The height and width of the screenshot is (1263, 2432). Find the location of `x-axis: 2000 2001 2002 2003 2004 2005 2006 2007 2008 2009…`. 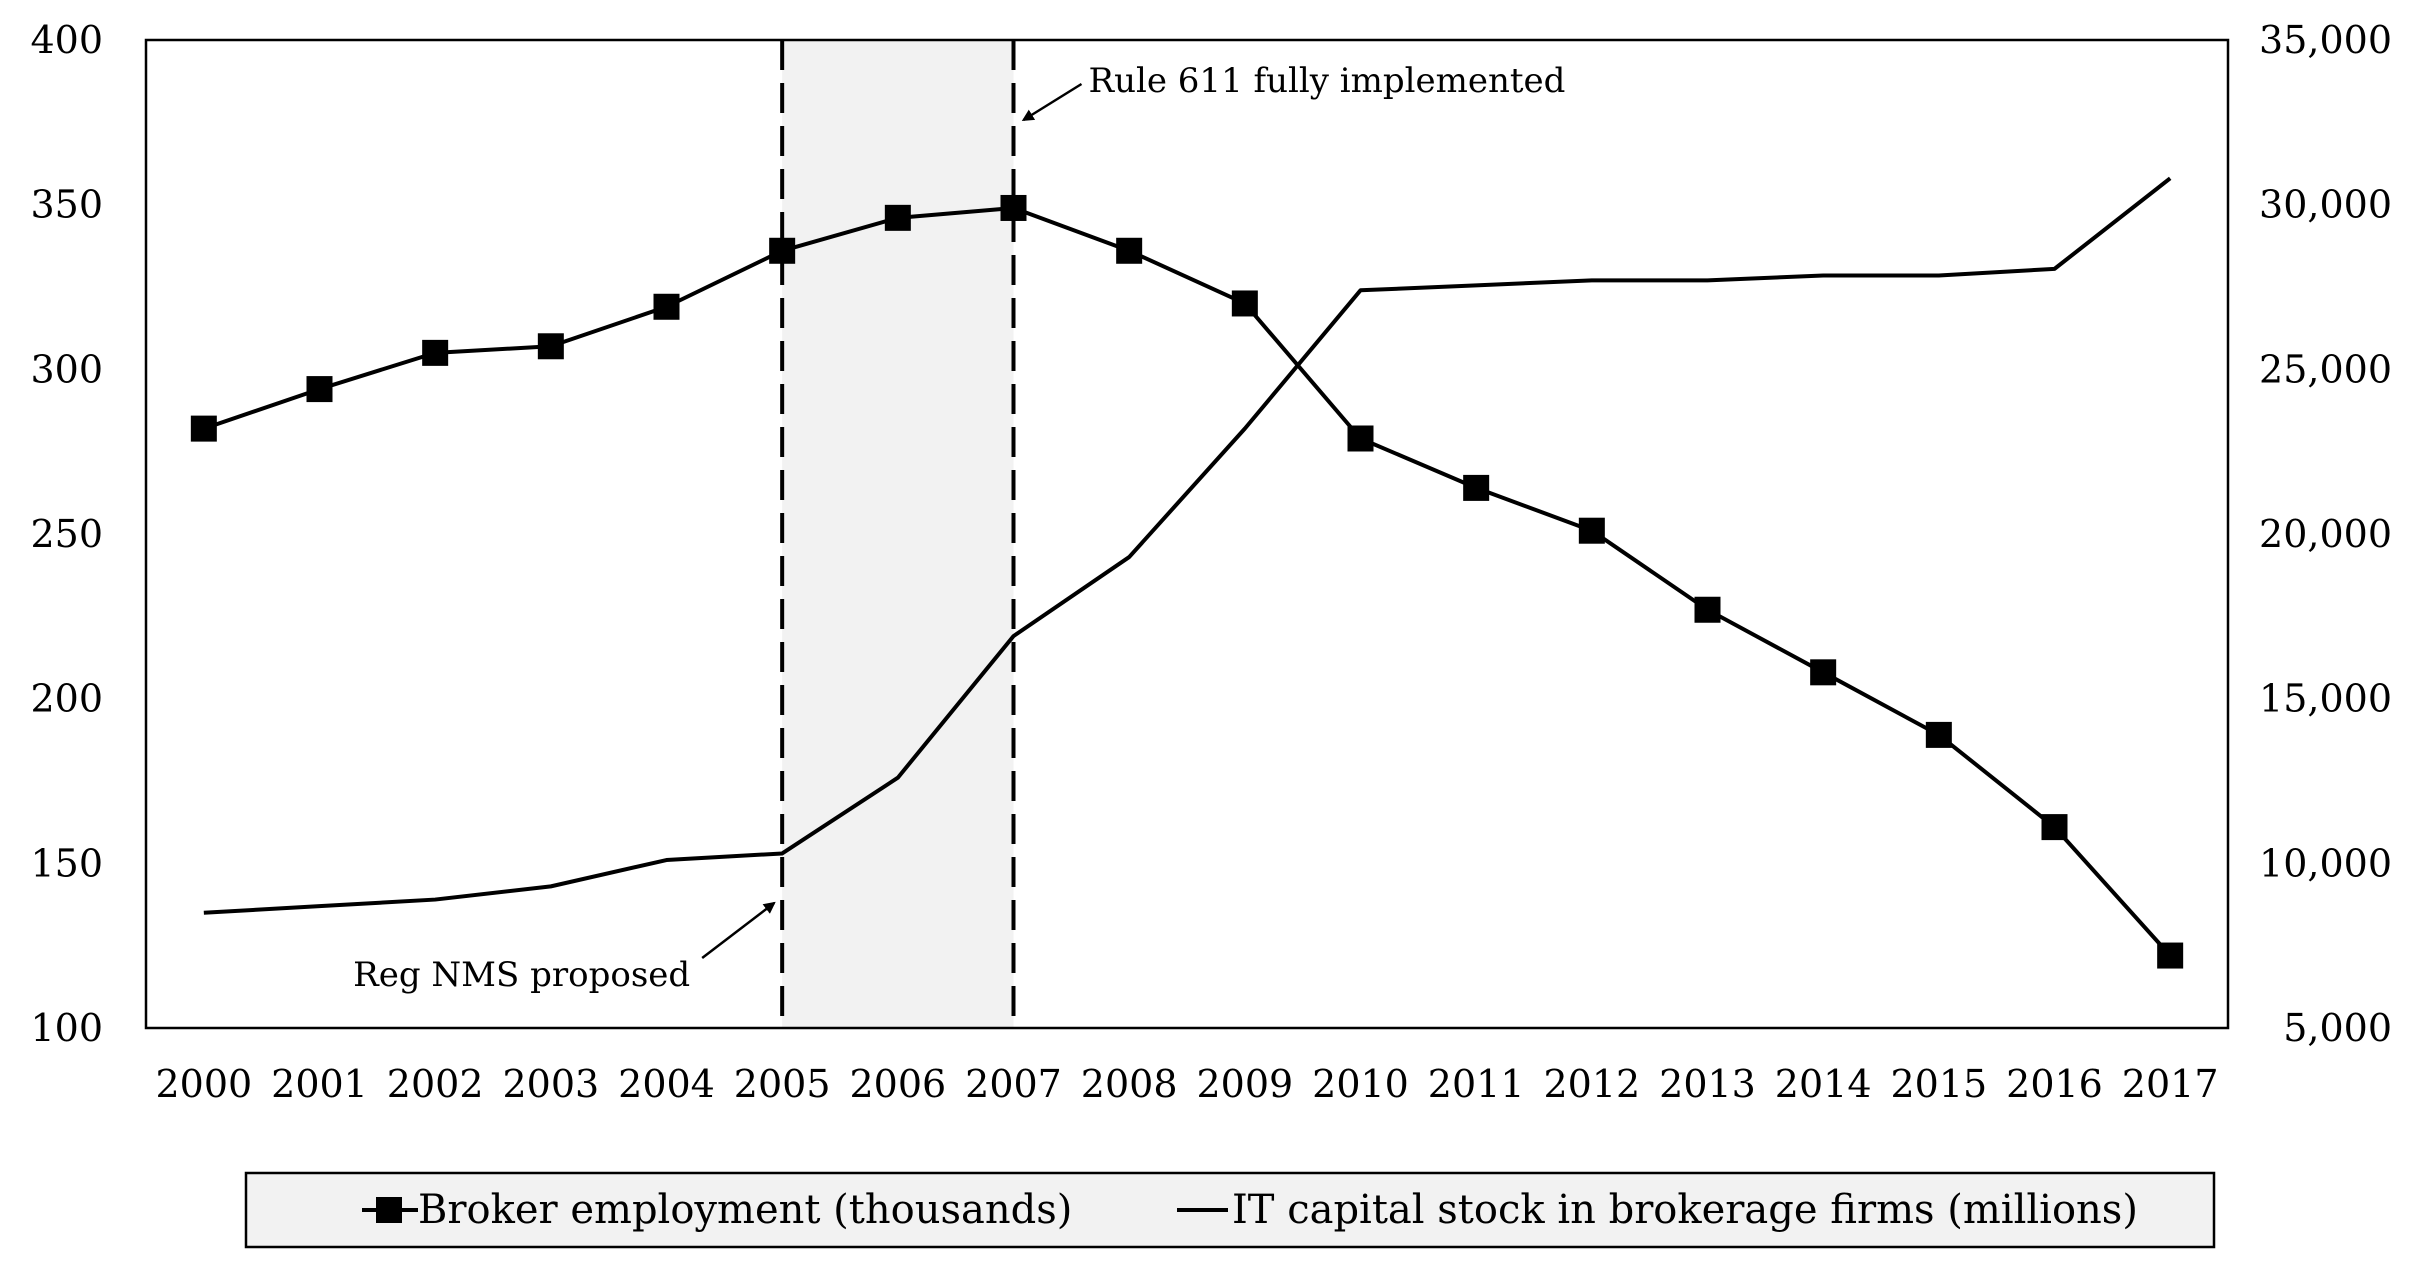

x-axis: 2000 2001 2002 2003 2004 2005 2006 2007 2008 2009… is located at coordinates (1186, 1084).